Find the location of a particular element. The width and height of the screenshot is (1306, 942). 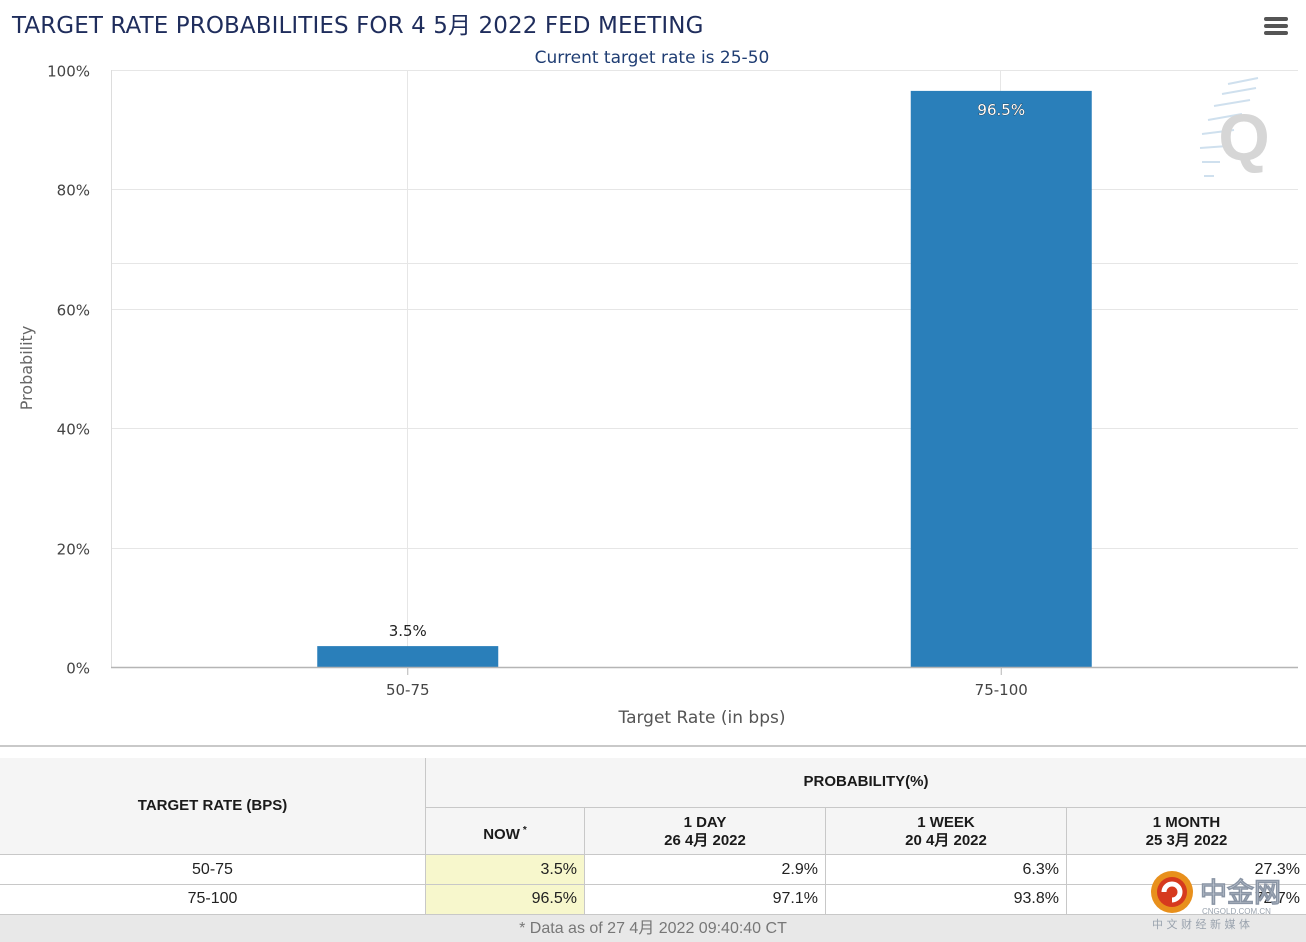

now-highlight-cells is located at coordinates (505, 885).